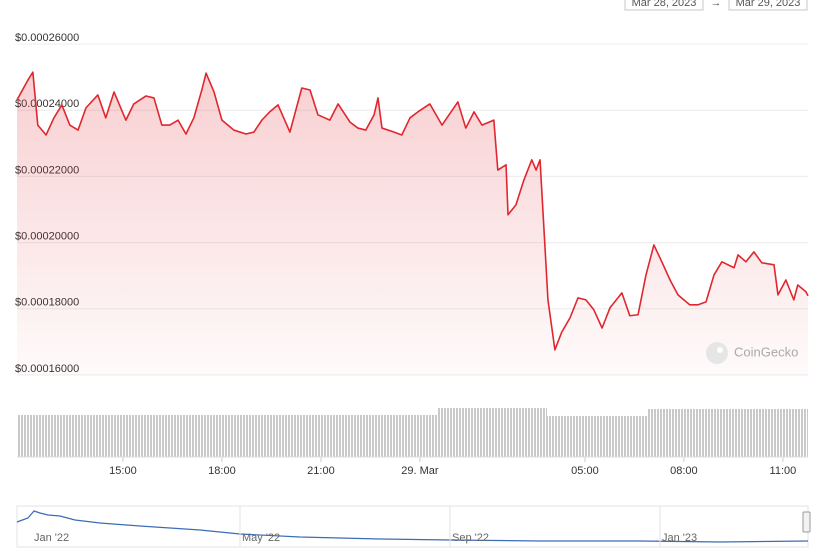 The image size is (821, 557). I want to click on navigator-label: Sep '22, so click(470, 538).